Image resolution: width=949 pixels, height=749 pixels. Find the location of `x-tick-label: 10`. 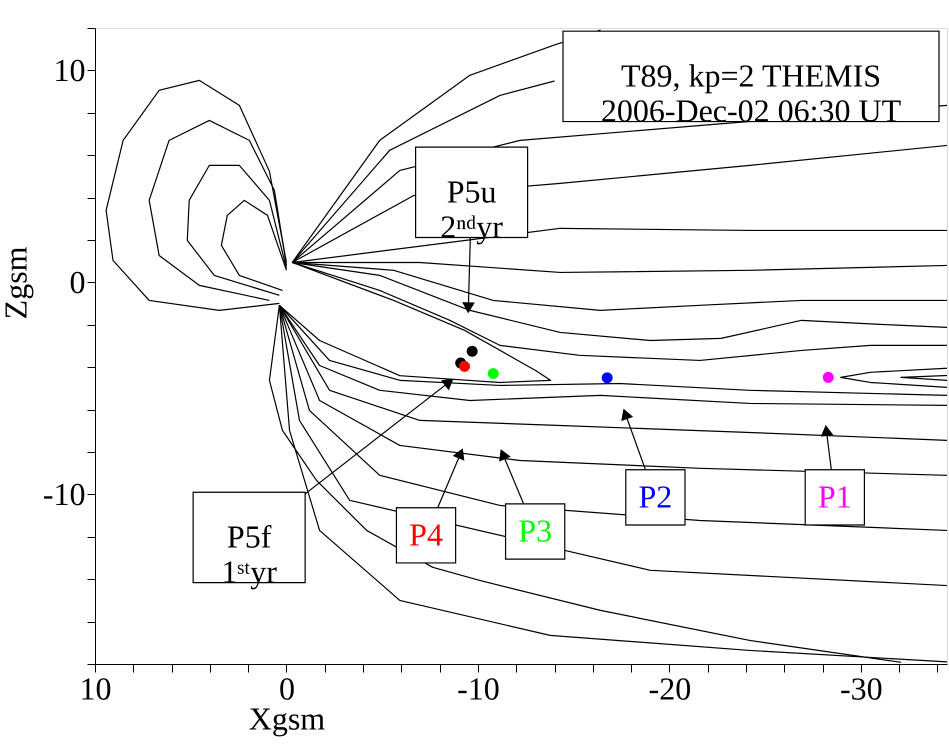

x-tick-label: 10 is located at coordinates (96, 688).